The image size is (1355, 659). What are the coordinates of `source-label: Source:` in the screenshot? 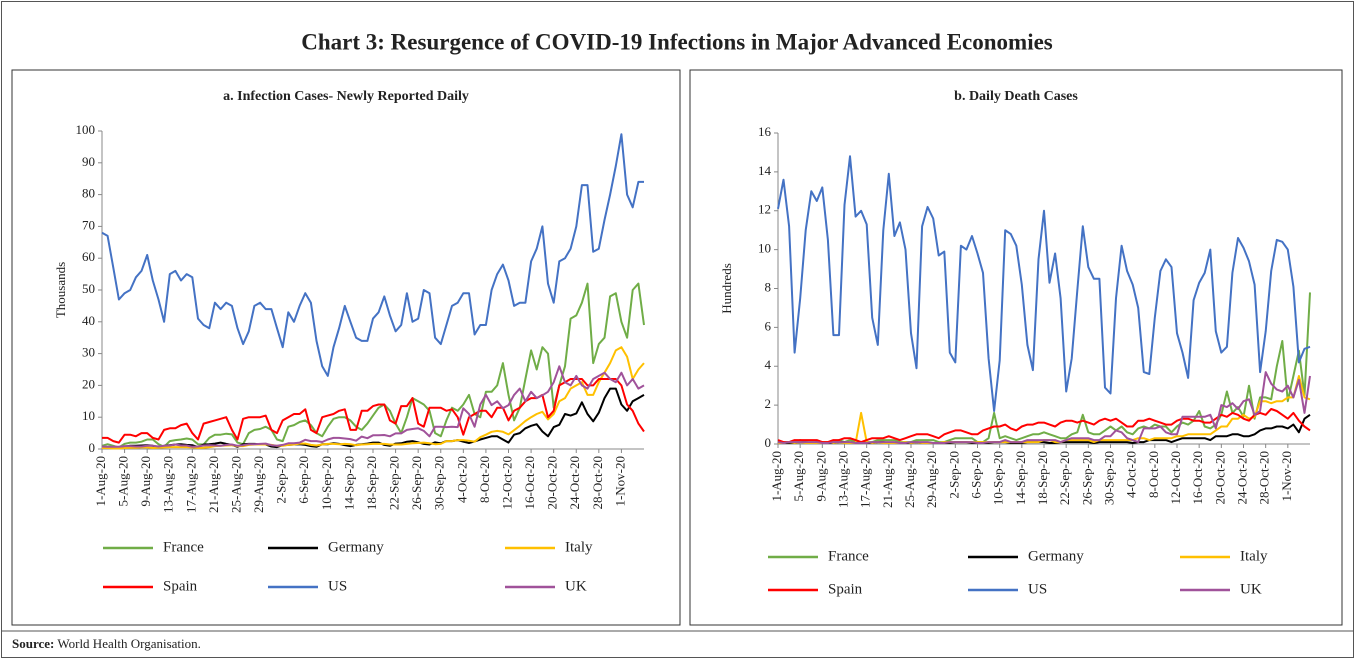 It's located at (33, 643).